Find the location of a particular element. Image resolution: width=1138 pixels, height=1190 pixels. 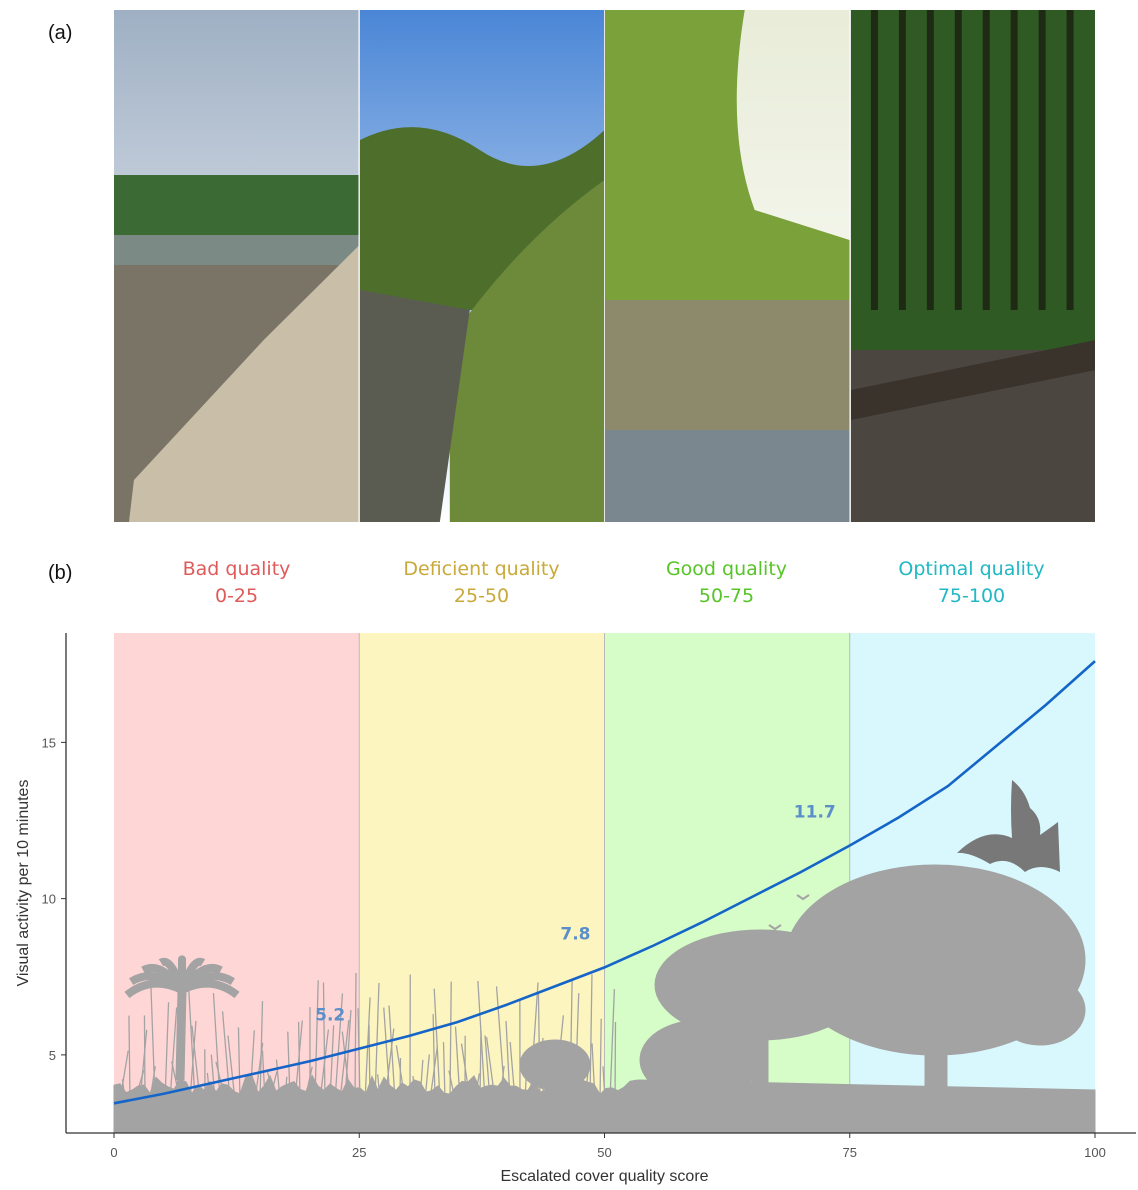

optimal-quality-photo is located at coordinates (972, 266).